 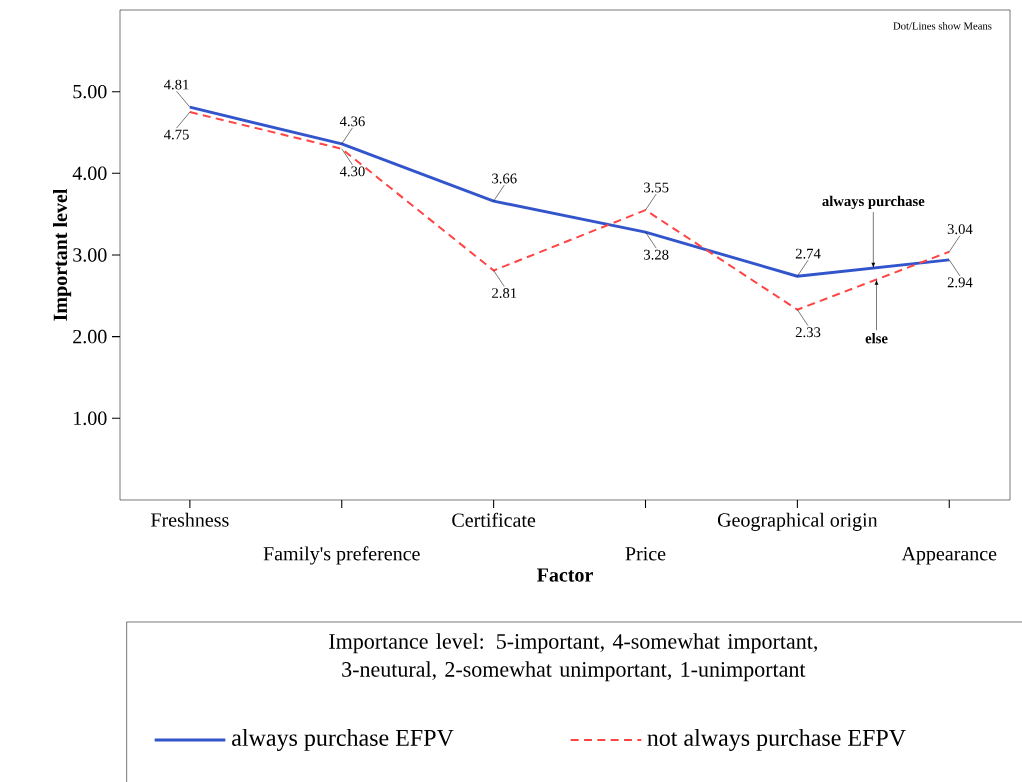 What do you see at coordinates (62, 254) in the screenshot?
I see `y-axis-title: Important level` at bounding box center [62, 254].